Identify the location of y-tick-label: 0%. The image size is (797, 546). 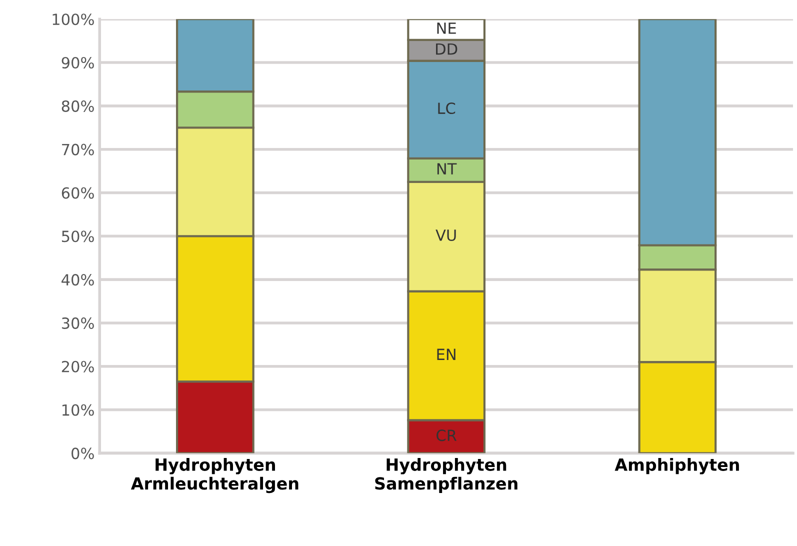
(83, 454).